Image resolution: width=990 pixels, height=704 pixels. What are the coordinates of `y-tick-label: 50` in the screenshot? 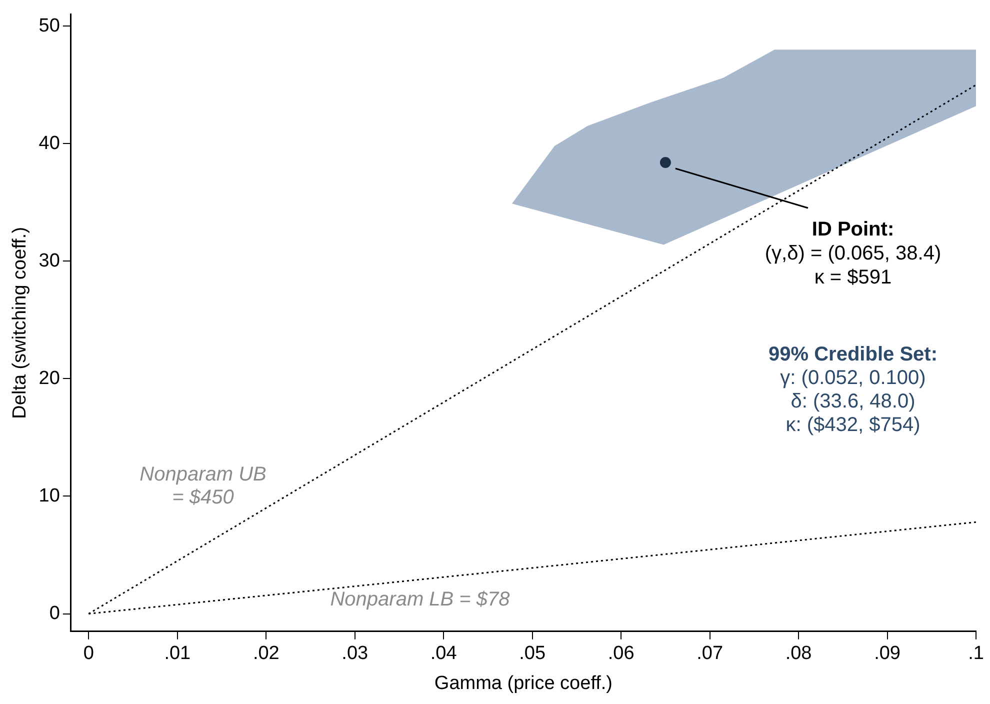 It's located at (49, 25).